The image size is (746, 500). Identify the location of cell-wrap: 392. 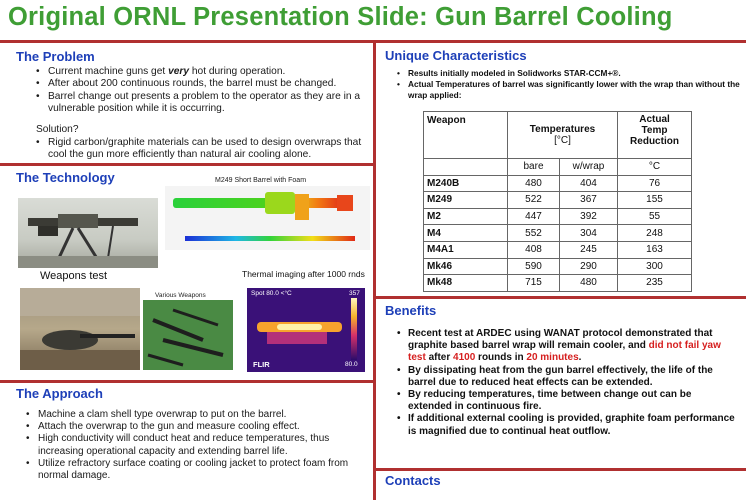
(588, 216).